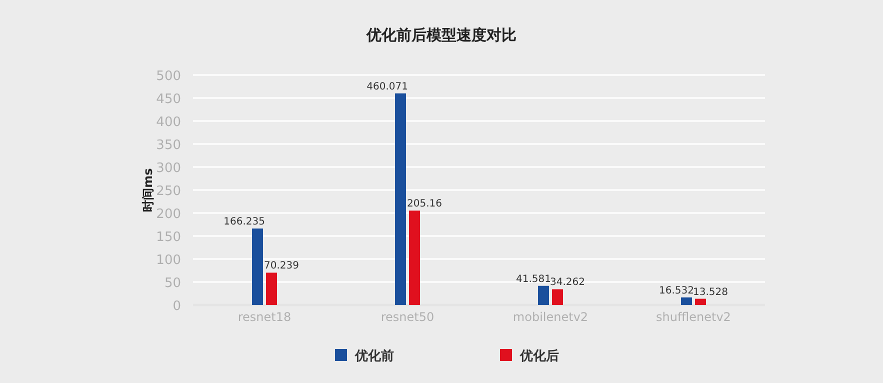 The image size is (883, 383). I want to click on y-tick-label: 450, so click(168, 99).